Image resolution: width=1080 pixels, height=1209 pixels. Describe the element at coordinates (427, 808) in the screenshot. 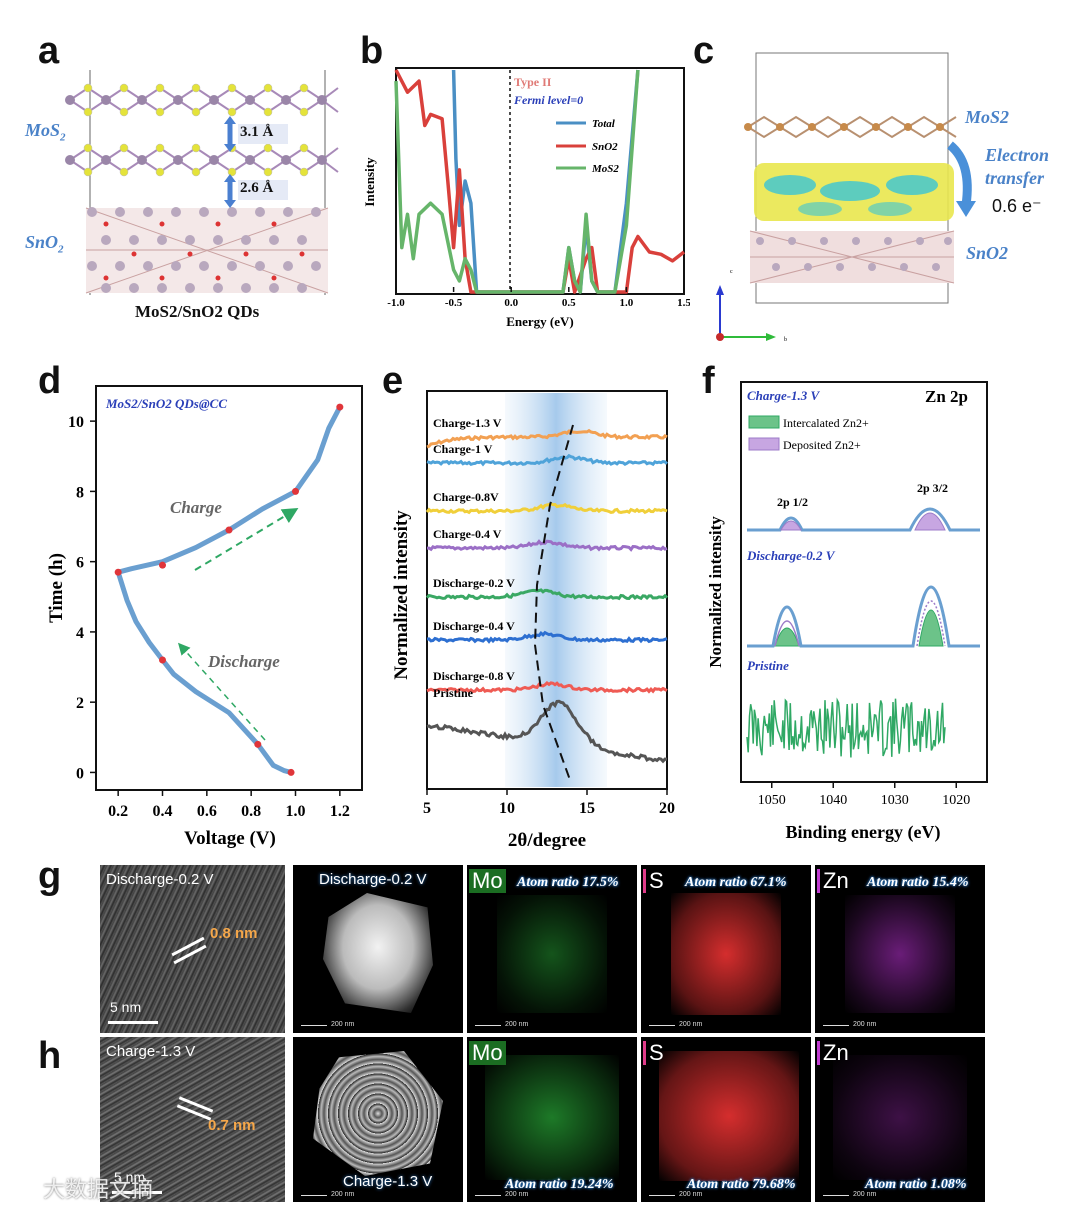

I see `e-xtick-label: 5` at that location.